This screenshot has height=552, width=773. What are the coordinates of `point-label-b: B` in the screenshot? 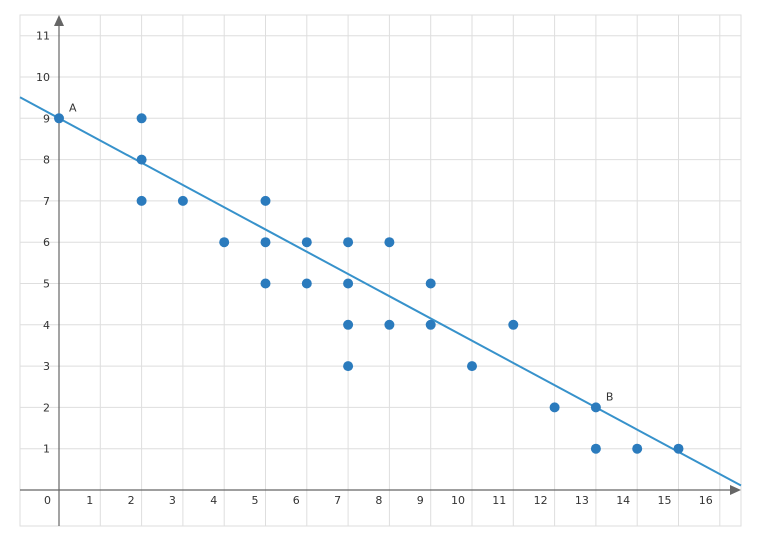 It's located at (610, 396).